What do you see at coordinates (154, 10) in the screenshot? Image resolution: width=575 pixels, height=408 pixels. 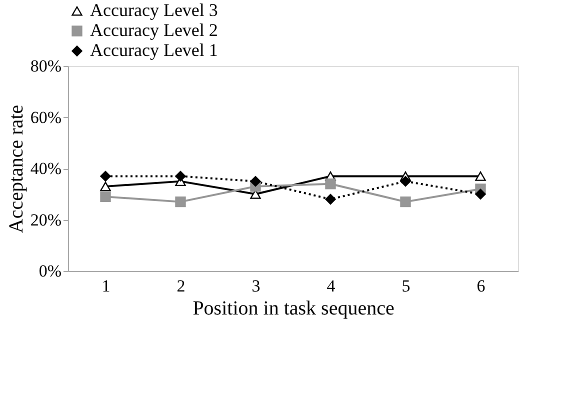 I see `legend-label: Accuracy Level 3` at bounding box center [154, 10].